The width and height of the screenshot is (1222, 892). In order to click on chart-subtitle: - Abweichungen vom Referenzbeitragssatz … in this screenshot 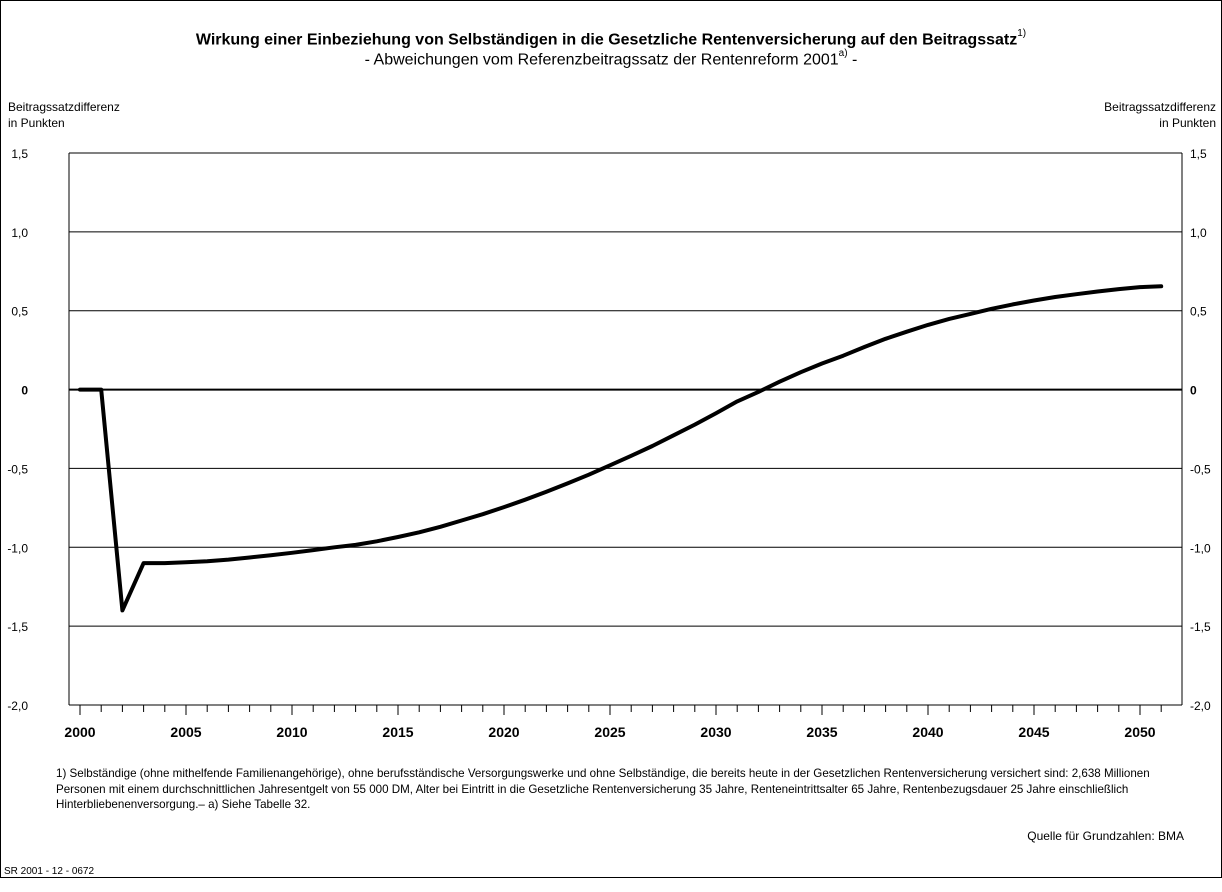, I will do `click(611, 58)`.